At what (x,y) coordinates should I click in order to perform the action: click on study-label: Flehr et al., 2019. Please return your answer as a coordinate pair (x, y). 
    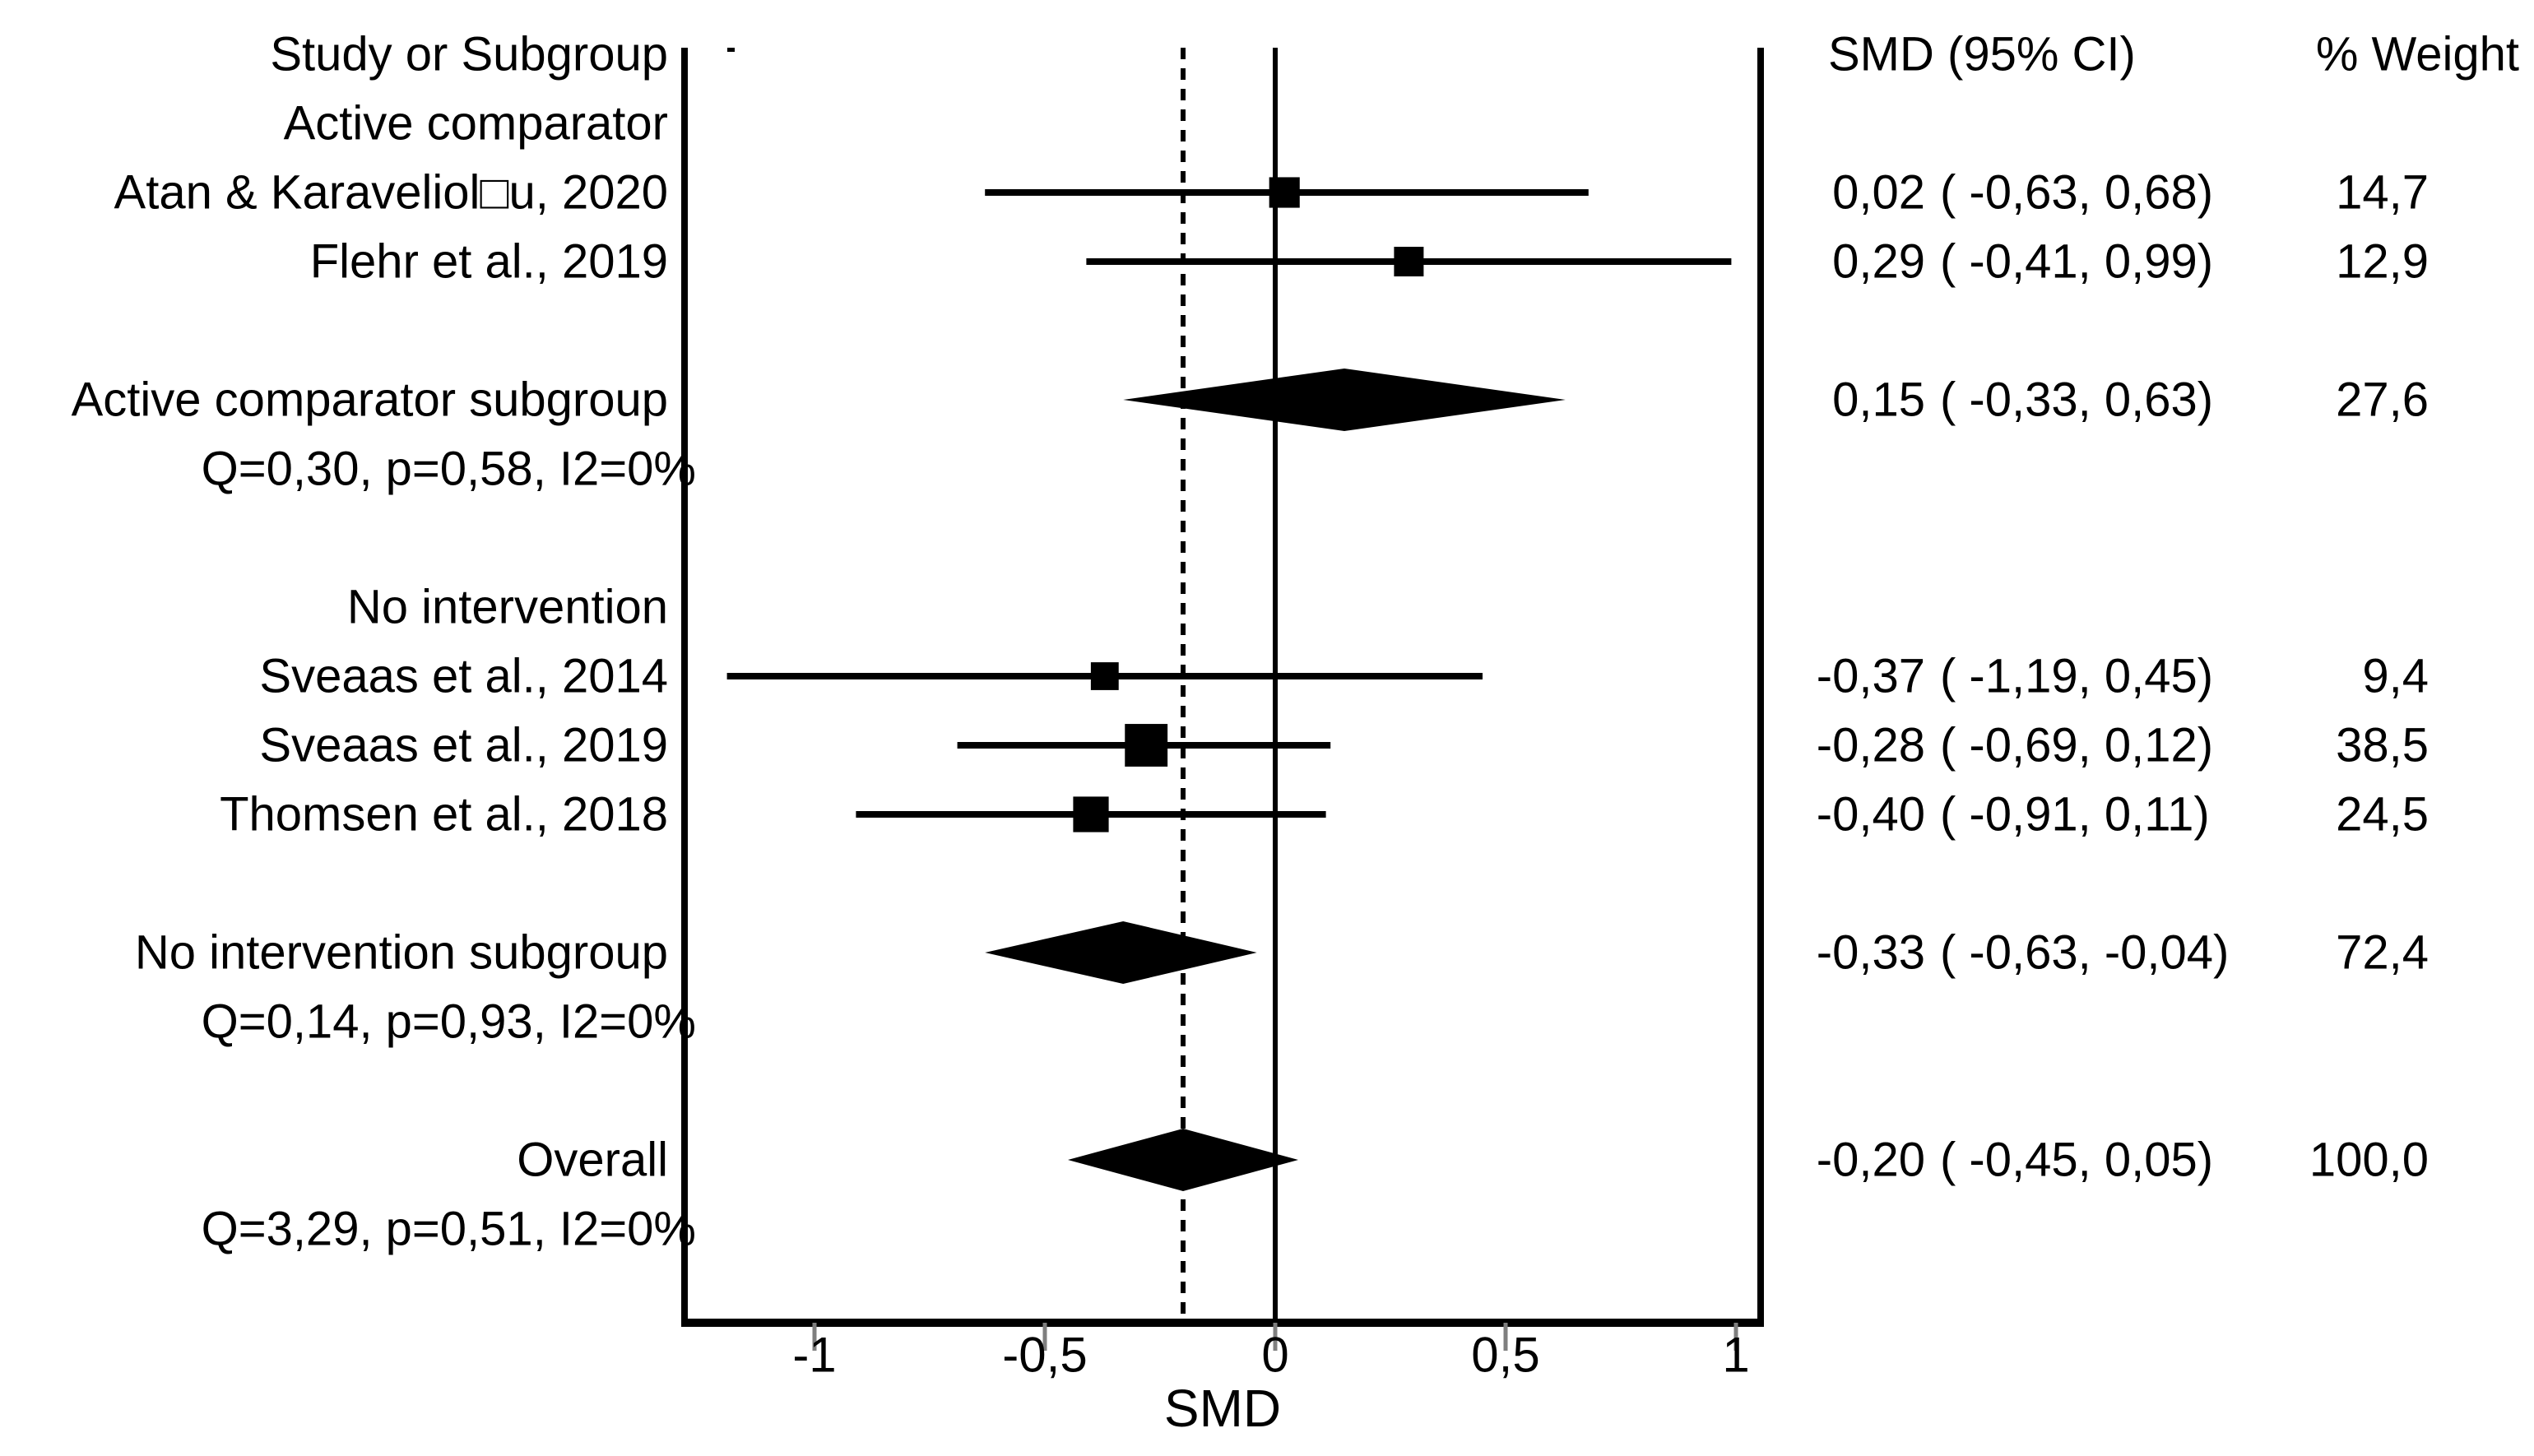
    Looking at the image, I should click on (489, 262).